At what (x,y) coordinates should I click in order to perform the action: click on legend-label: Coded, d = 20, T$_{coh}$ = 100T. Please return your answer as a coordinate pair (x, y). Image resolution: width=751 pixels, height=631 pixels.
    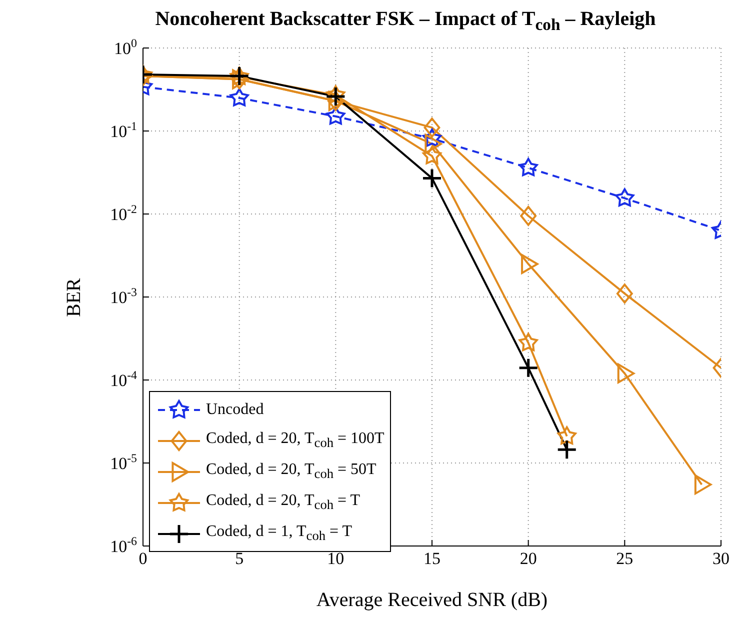
    Looking at the image, I should click on (295, 441).